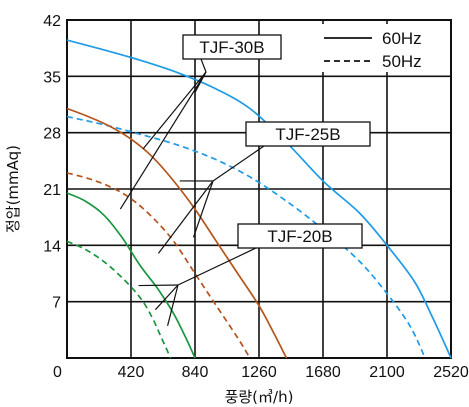 Image resolution: width=469 pixels, height=407 pixels. I want to click on x-tick-labels: 0 420 840 1260 1680 2100 2520, so click(261, 372).